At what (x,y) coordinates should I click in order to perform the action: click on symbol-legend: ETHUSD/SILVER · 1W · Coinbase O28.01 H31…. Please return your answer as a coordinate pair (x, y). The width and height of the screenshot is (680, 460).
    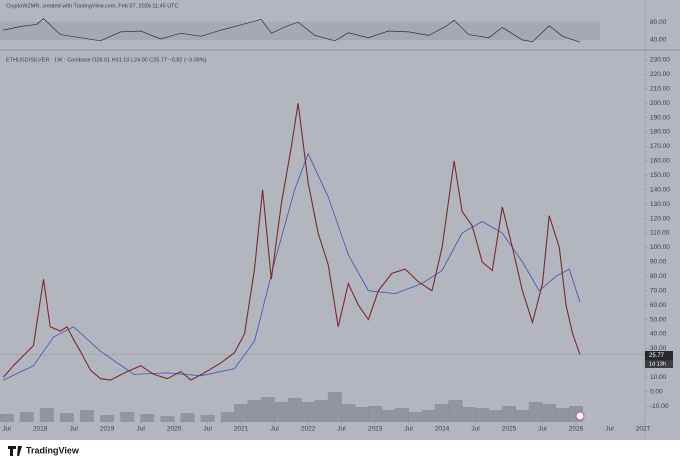
    Looking at the image, I should click on (106, 60).